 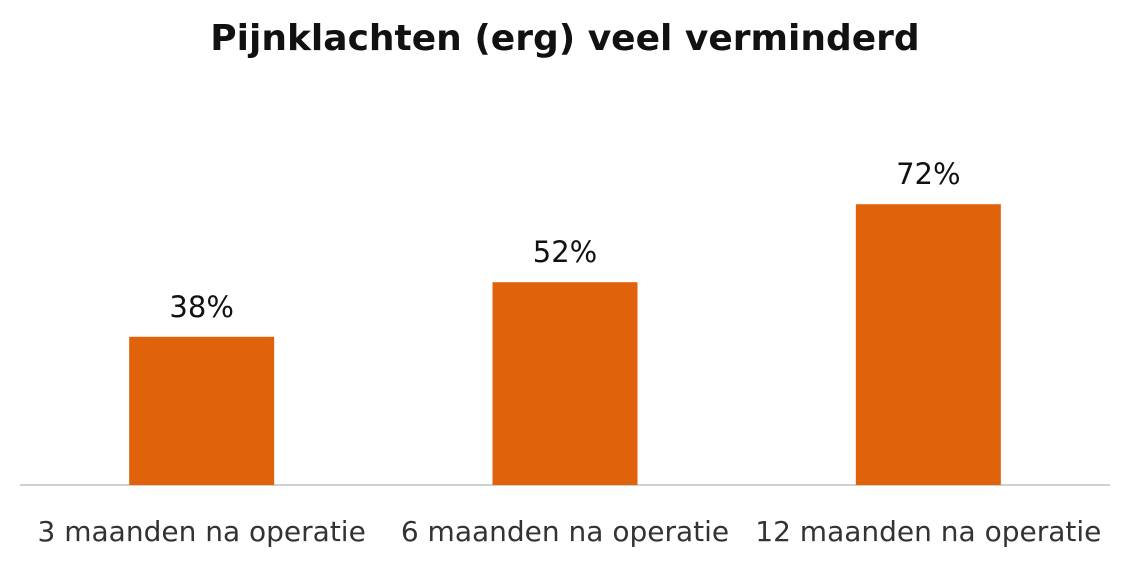 What do you see at coordinates (565, 531) in the screenshot?
I see `category-label-2: 6 maanden na operatie` at bounding box center [565, 531].